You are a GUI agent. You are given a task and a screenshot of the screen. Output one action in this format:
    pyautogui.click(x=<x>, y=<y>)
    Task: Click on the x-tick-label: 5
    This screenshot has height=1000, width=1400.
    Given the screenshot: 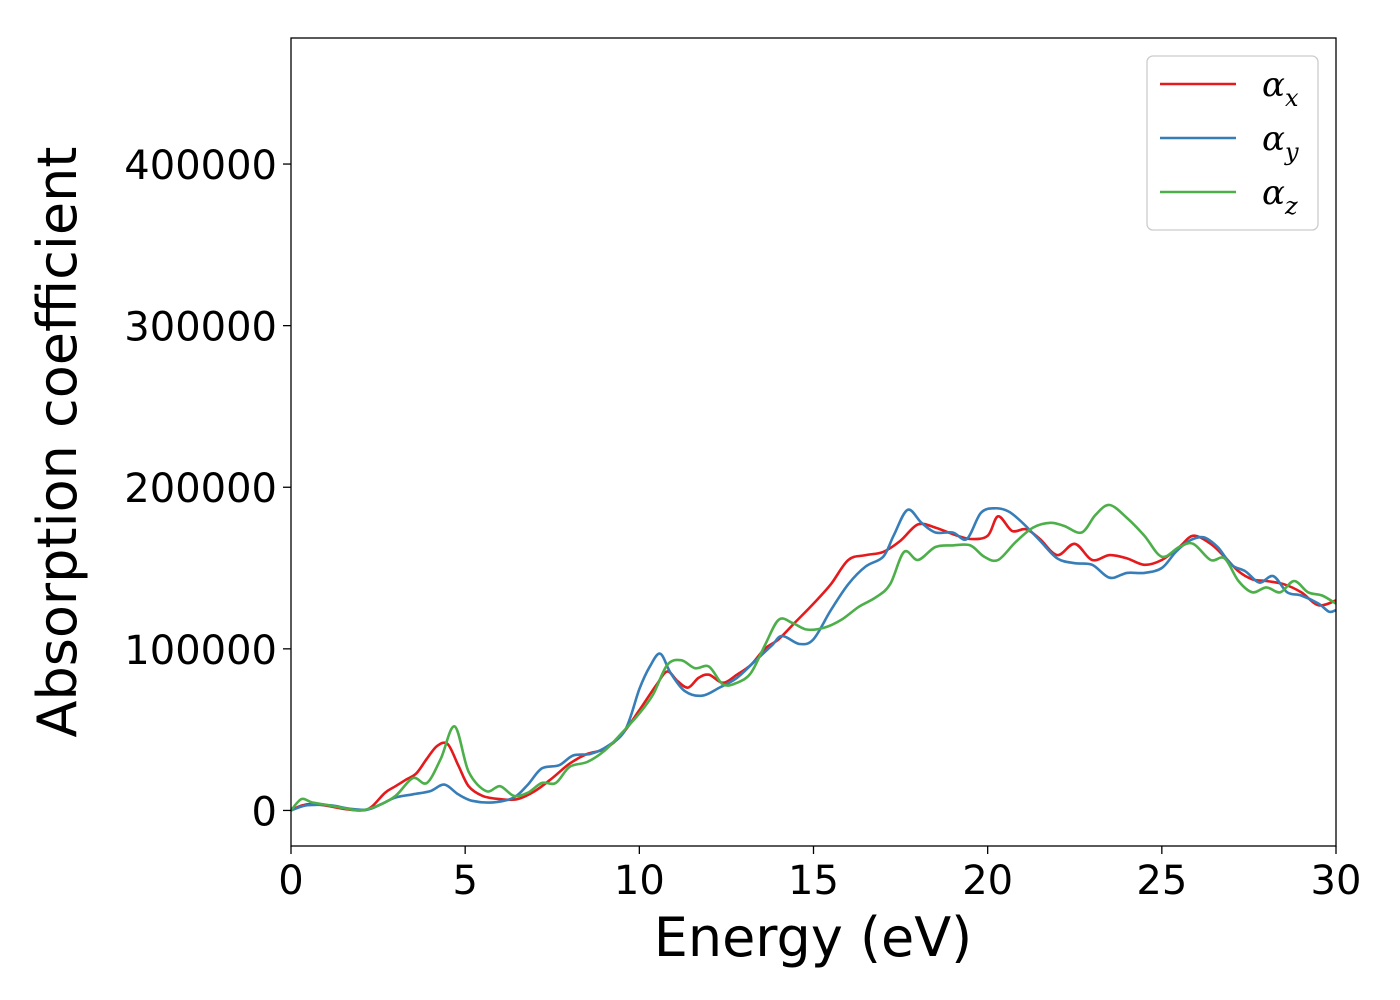 What is the action you would take?
    pyautogui.click(x=464, y=881)
    